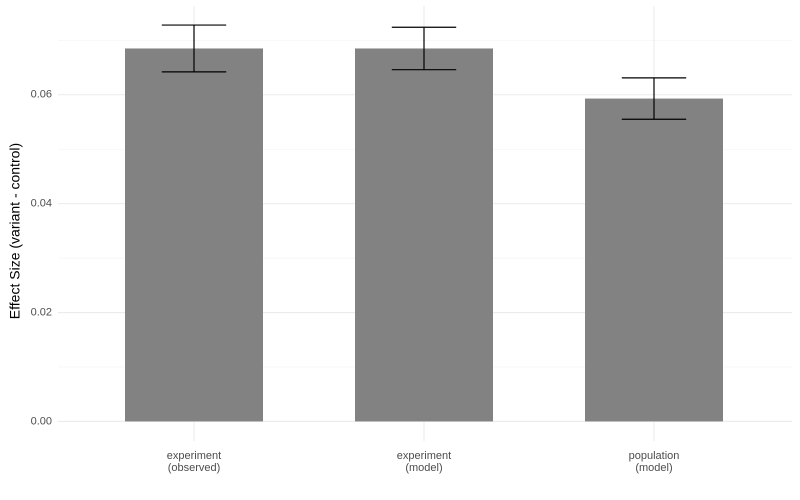  What do you see at coordinates (41, 312) in the screenshot?
I see `y-tick-label: 0.02` at bounding box center [41, 312].